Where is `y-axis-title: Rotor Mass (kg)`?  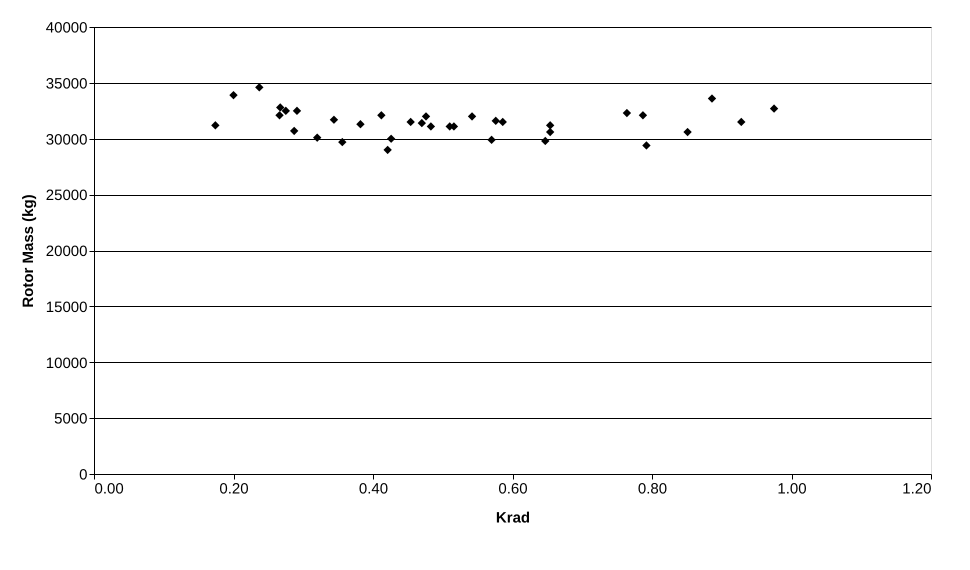 y-axis-title: Rotor Mass (kg) is located at coordinates (28, 251).